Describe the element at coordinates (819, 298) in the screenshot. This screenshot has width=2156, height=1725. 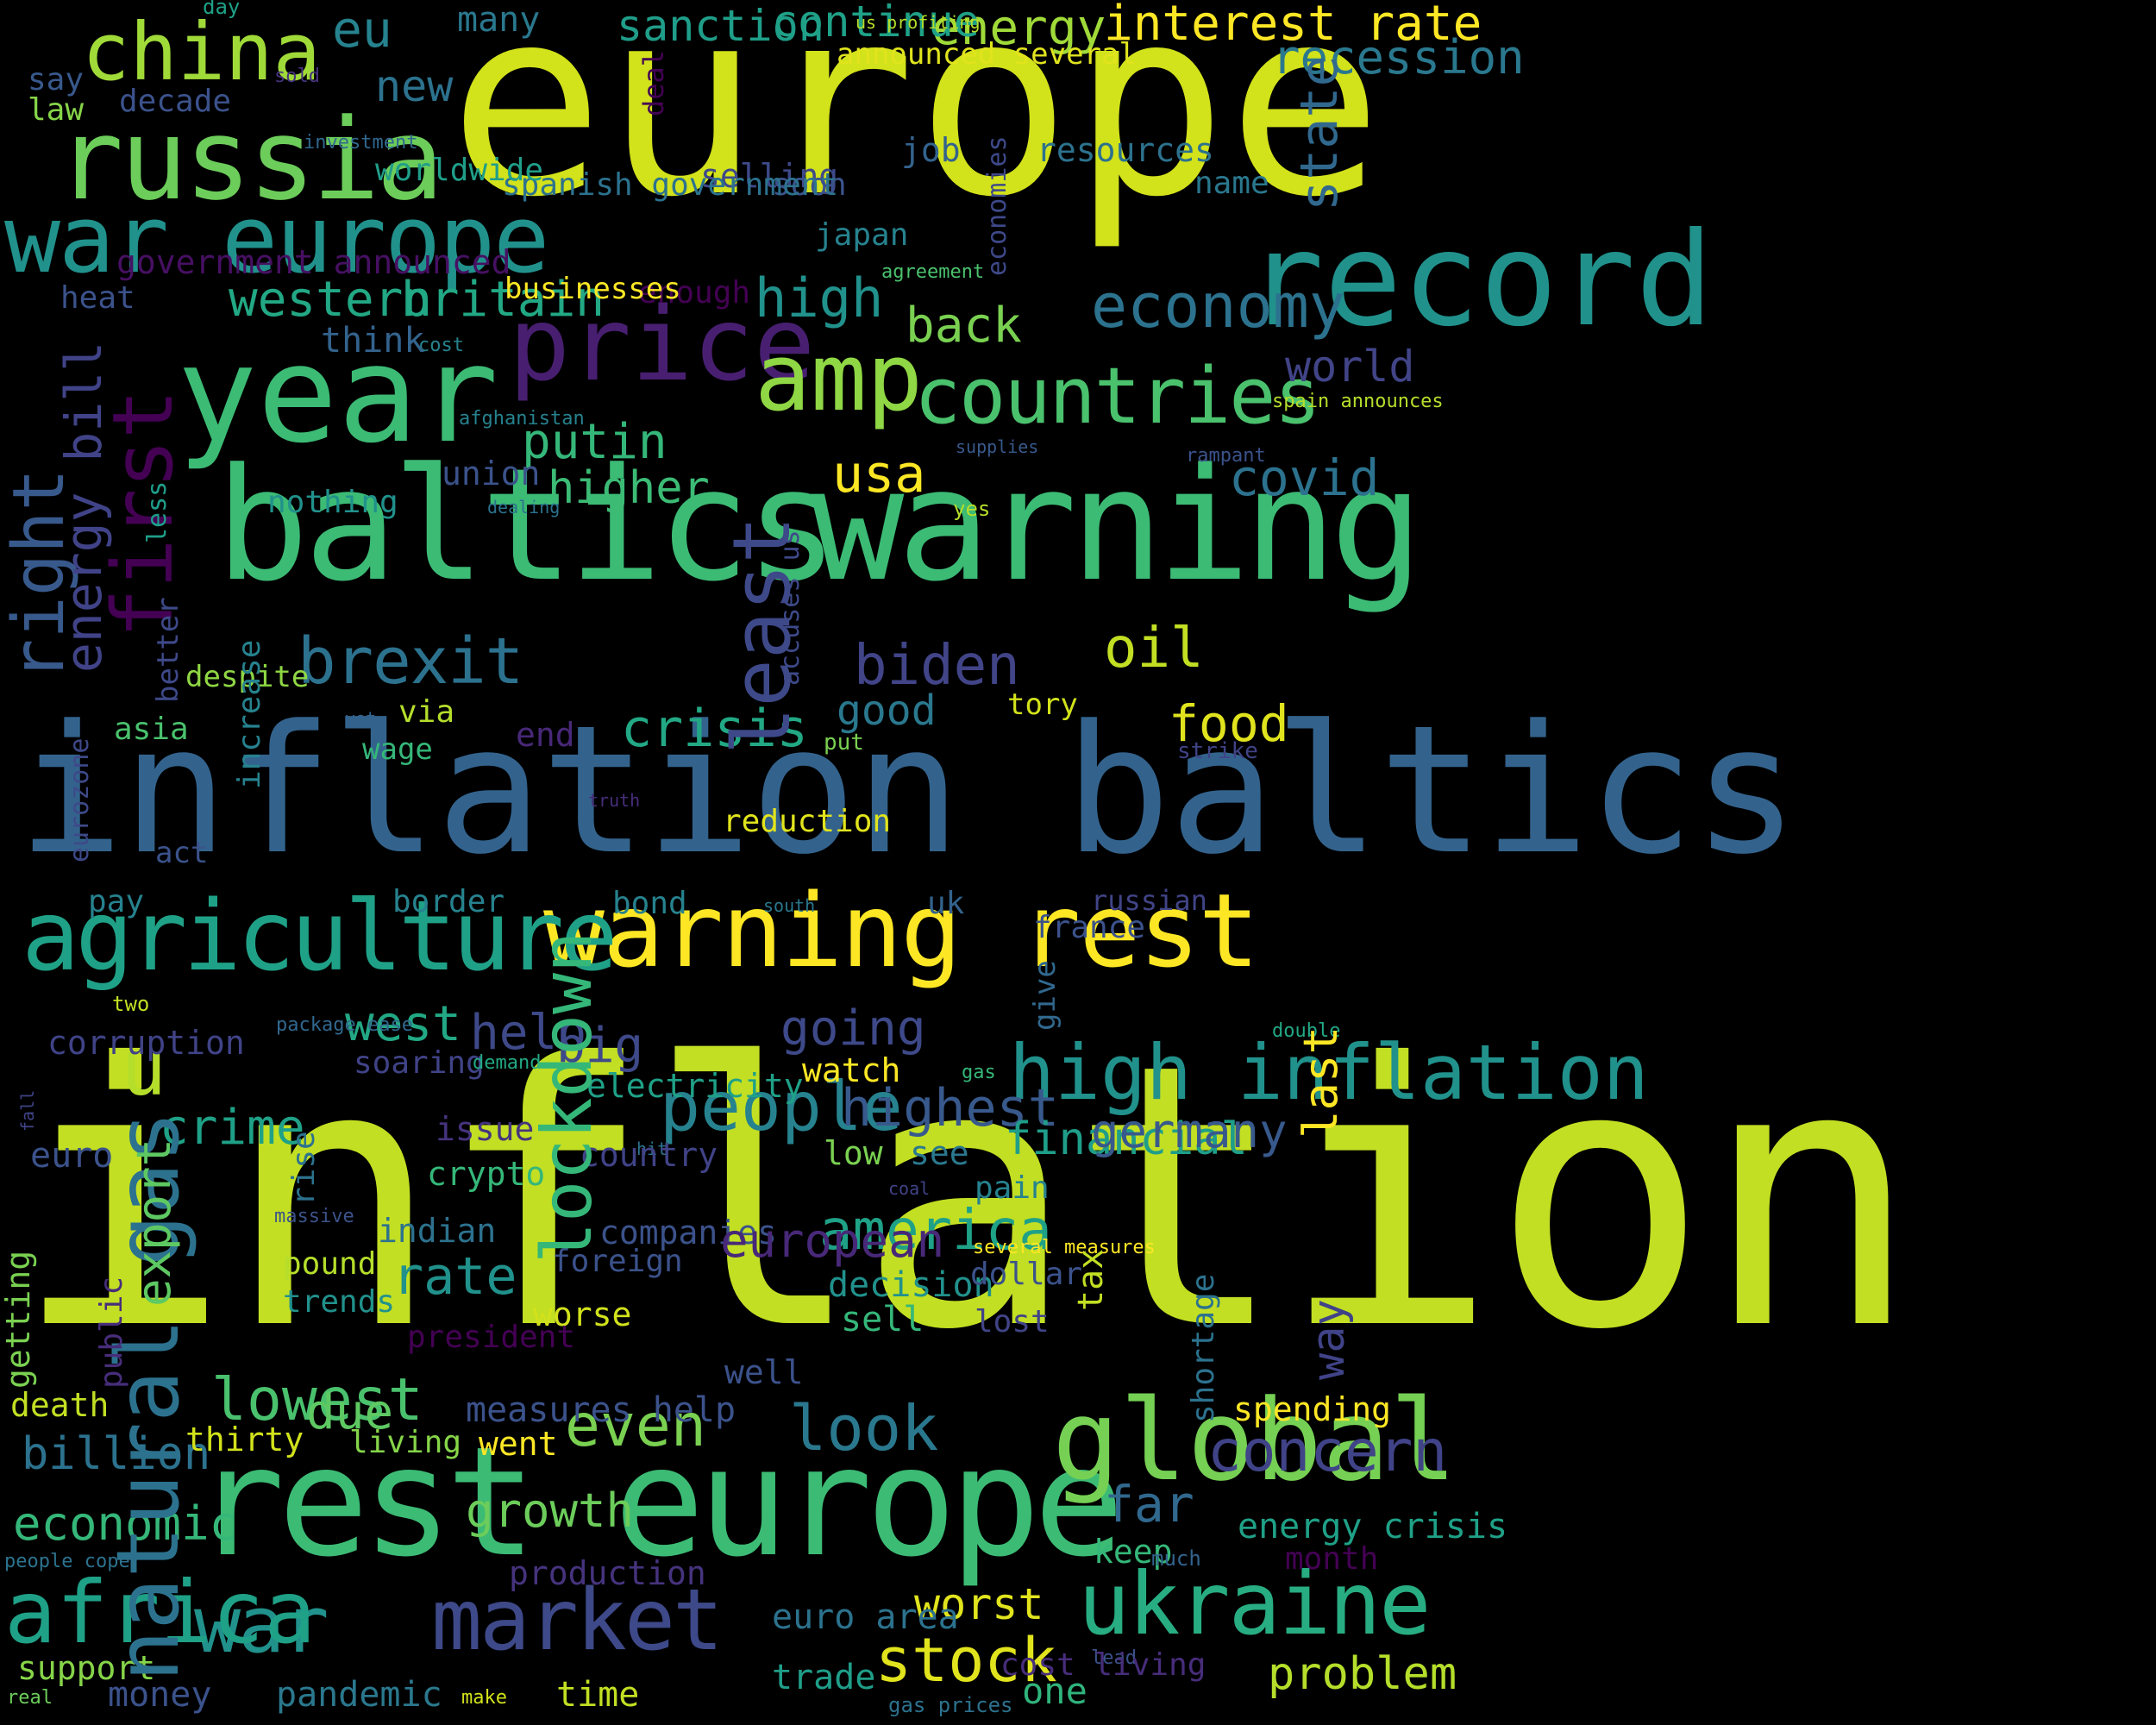
I see `word-crisis: high` at that location.